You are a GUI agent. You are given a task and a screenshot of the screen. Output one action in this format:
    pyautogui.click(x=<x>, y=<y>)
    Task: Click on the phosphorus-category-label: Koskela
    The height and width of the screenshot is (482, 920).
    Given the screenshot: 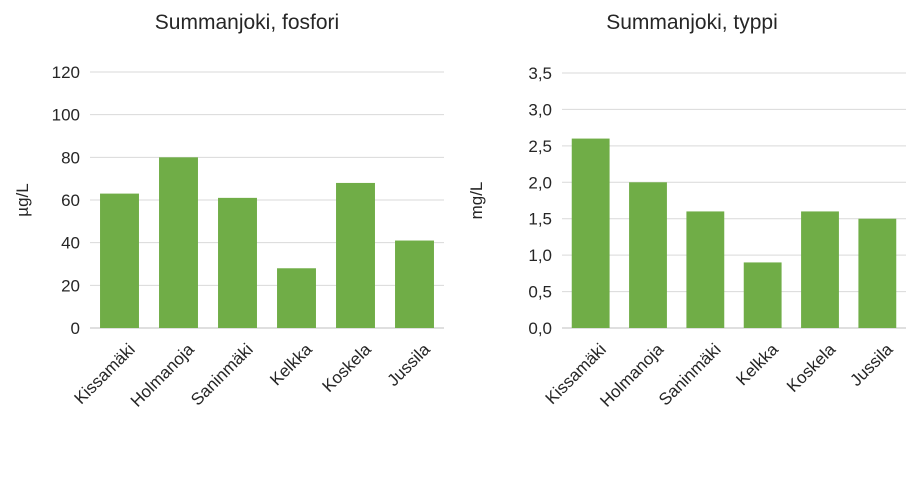 What is the action you would take?
    pyautogui.click(x=347, y=367)
    